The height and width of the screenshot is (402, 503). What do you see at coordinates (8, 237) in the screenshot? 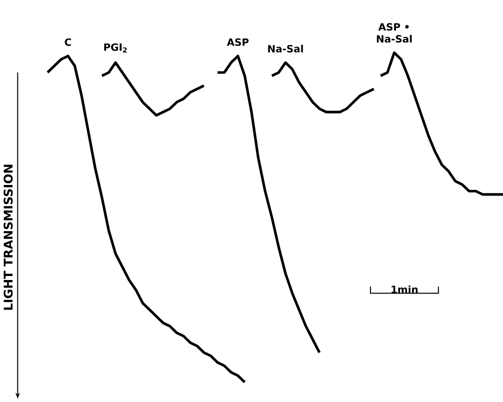
I see `y-axis-title: LIGHT TRANSMISSION` at bounding box center [8, 237].